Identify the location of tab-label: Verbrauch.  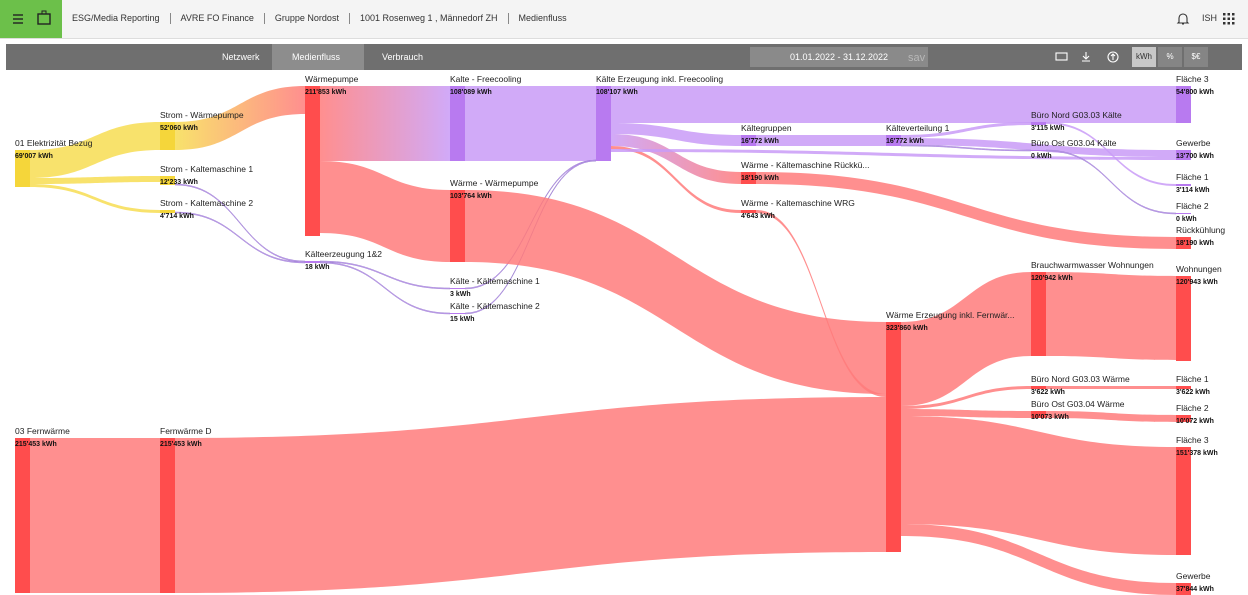
(403, 57).